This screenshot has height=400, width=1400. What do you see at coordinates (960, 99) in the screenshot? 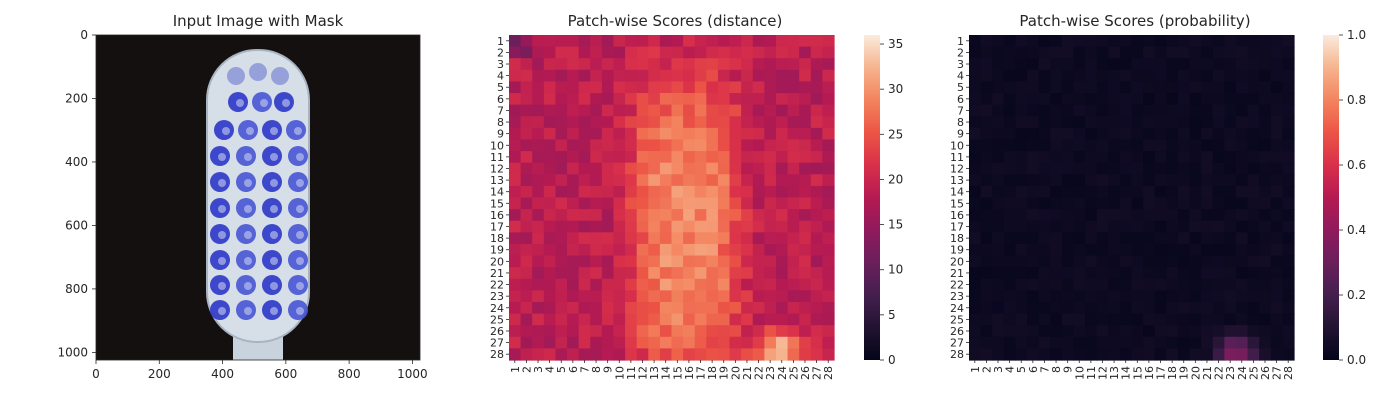
I see `probability-y-tick-label: 6` at bounding box center [960, 99].